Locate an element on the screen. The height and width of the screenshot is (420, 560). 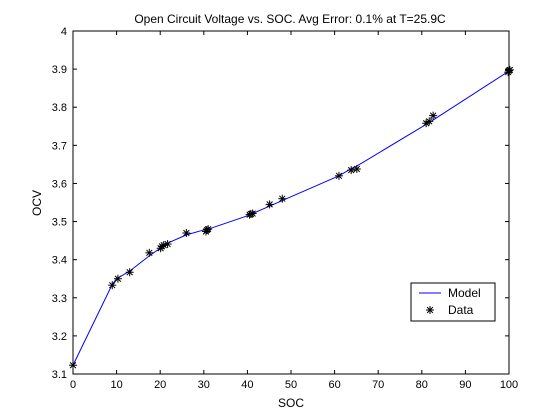
x-tick-label: 20 is located at coordinates (160, 385).